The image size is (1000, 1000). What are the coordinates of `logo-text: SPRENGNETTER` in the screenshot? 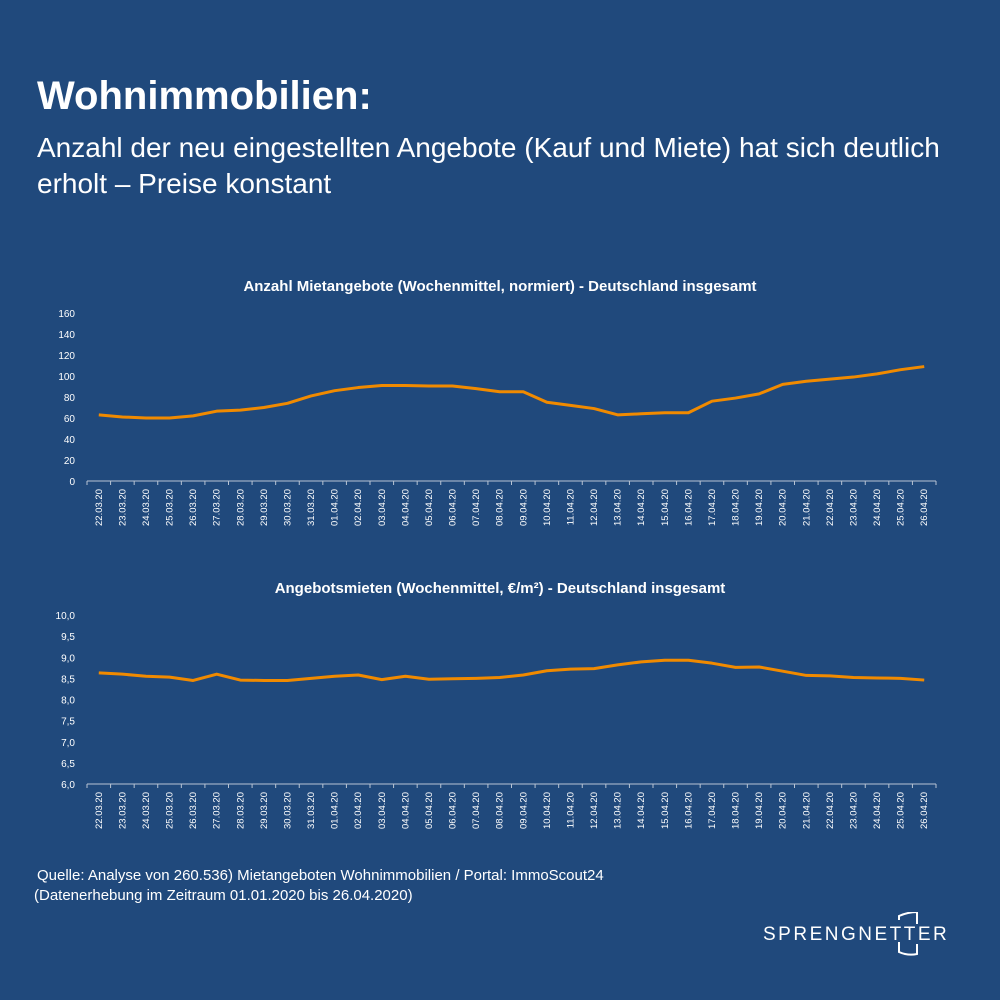 It's located at (856, 934).